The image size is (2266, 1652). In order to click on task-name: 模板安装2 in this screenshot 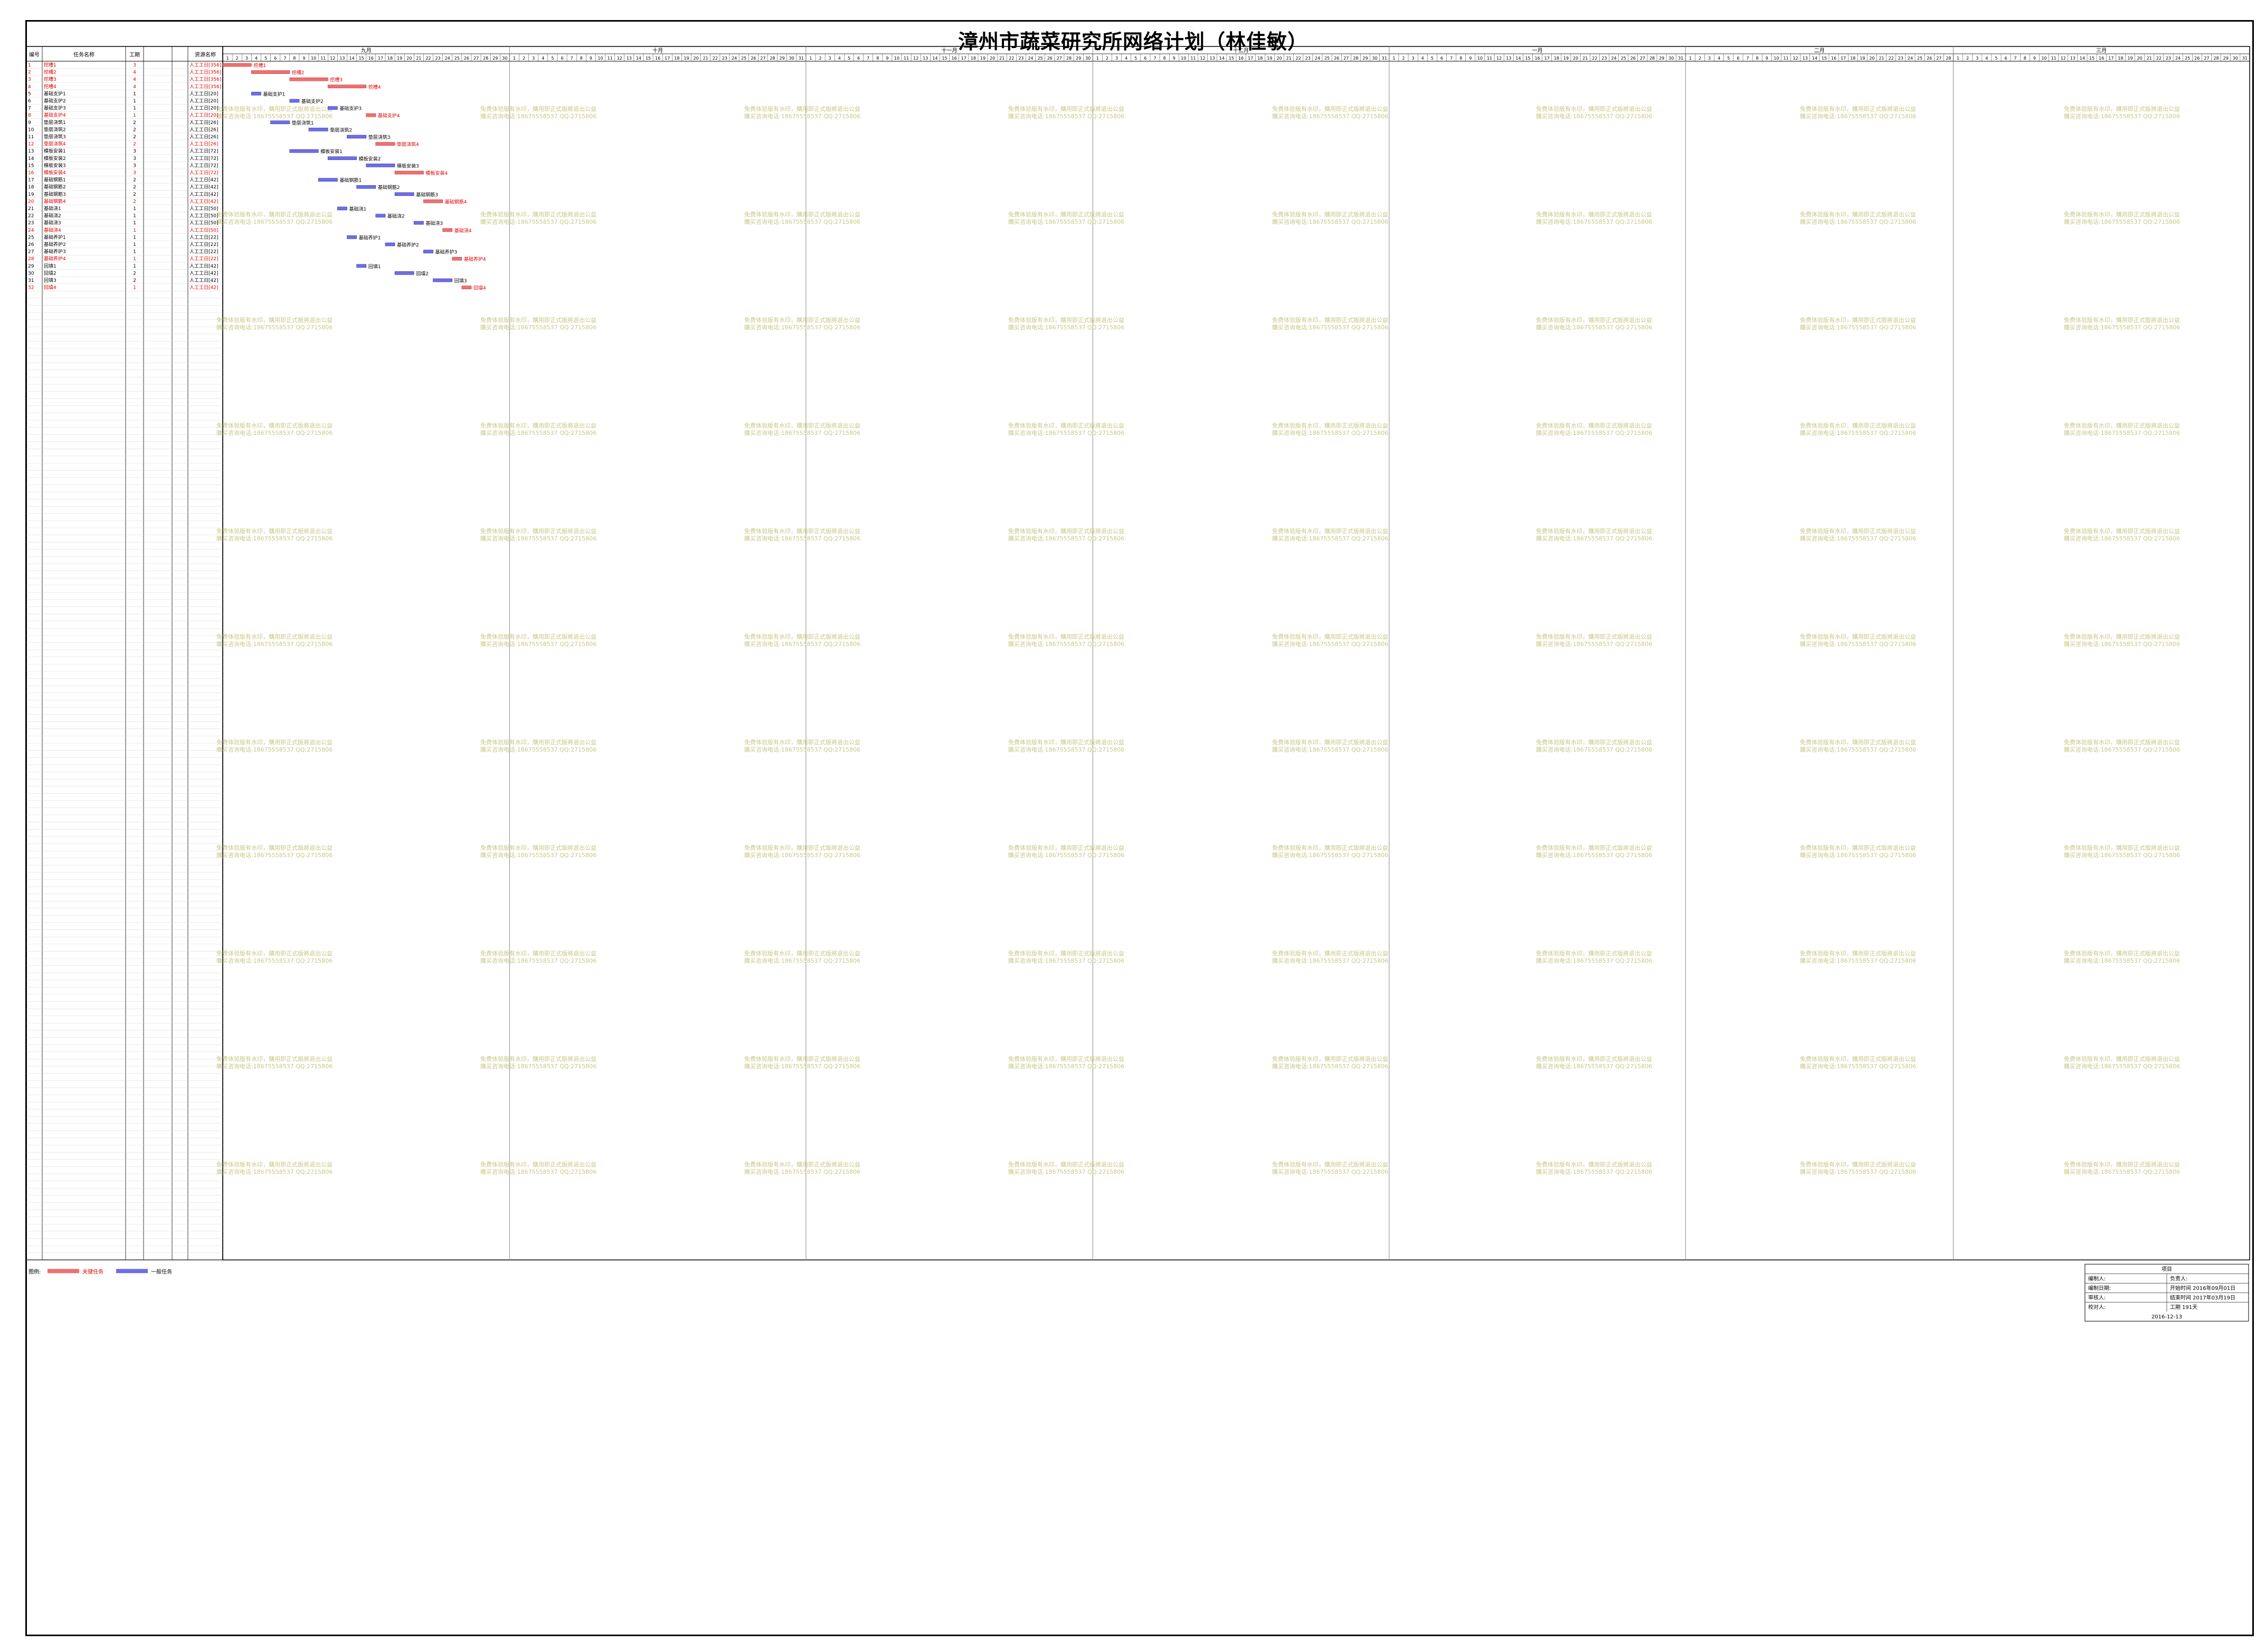, I will do `click(55, 158)`.